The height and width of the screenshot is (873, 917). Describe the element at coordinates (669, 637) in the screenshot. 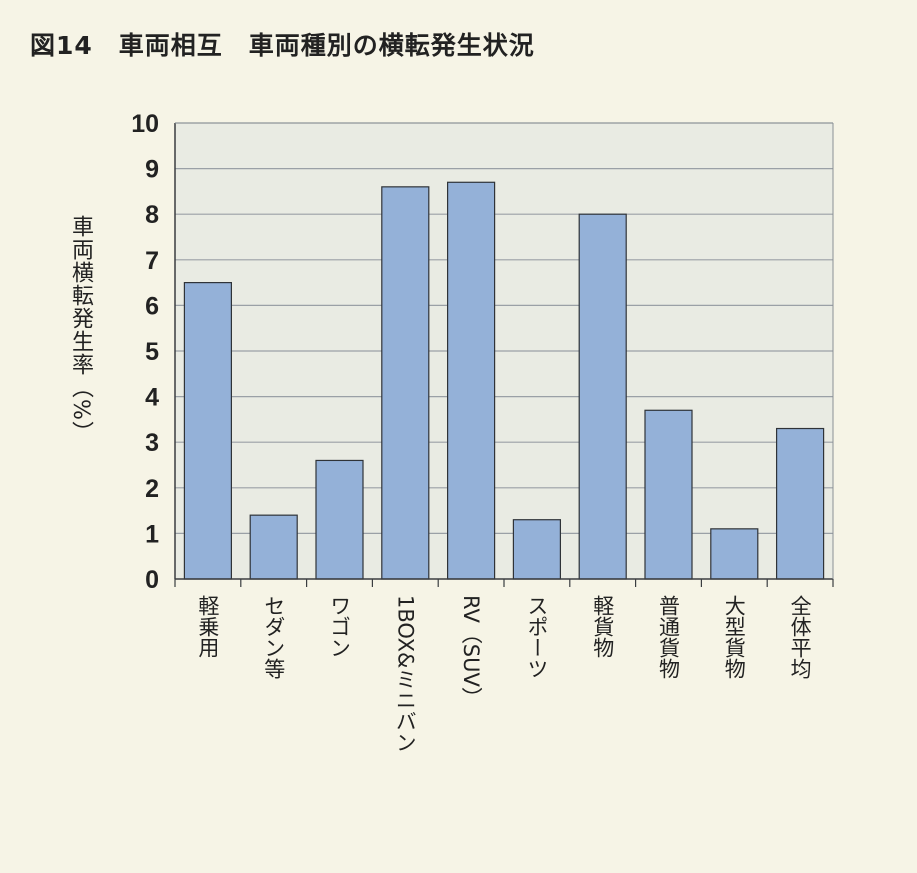

I see `x-tick-label: 普通貨物` at that location.